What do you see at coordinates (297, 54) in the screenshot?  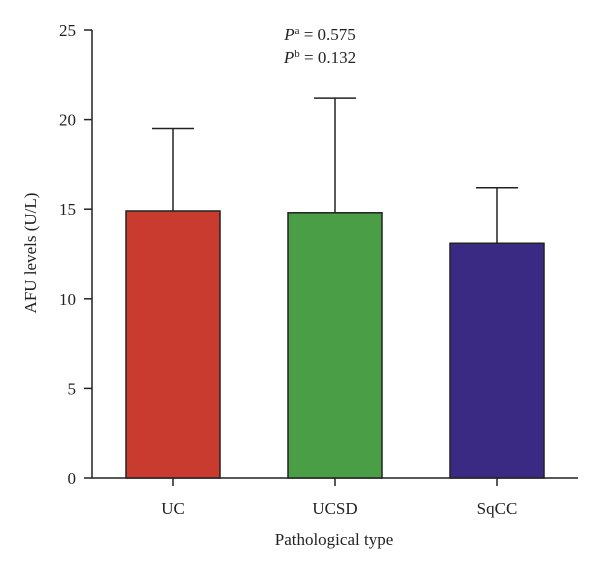 I see `p-superscript-b: b` at bounding box center [297, 54].